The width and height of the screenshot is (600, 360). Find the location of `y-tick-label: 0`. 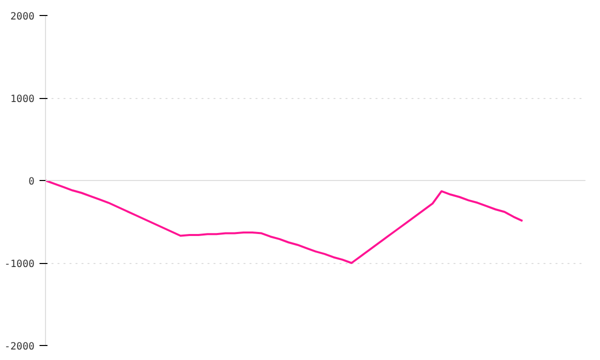

y-tick-label: 0 is located at coordinates (31, 182).